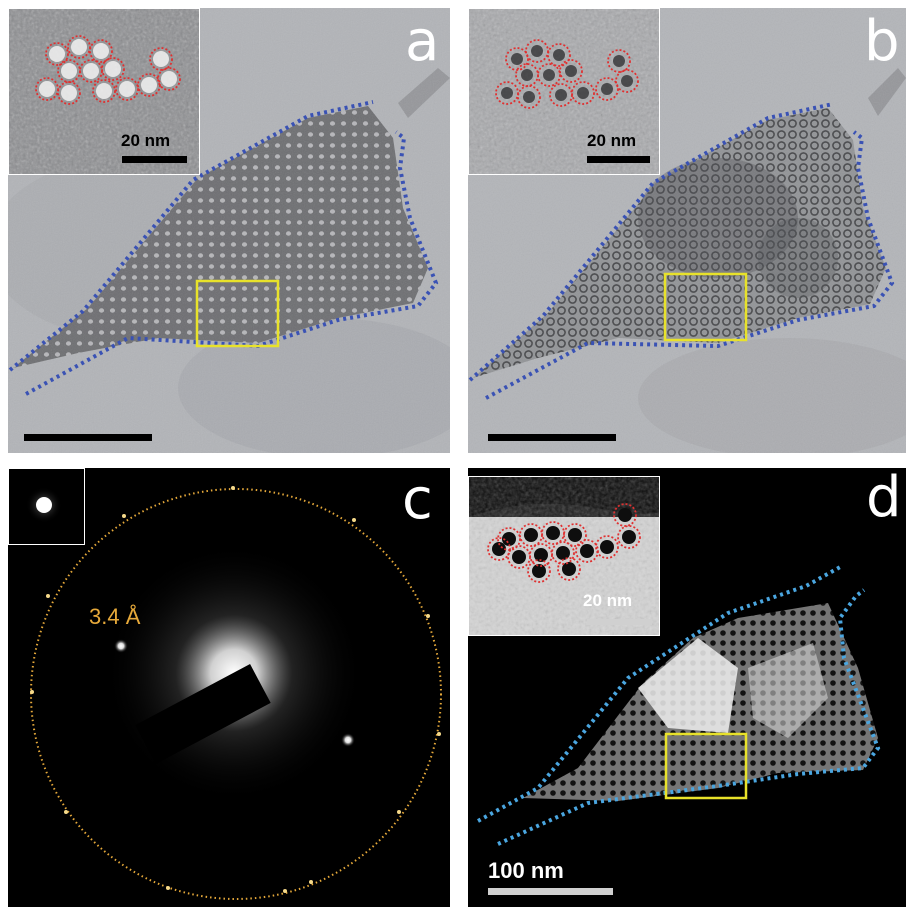 The image size is (906, 907). What do you see at coordinates (417, 500) in the screenshot?
I see `panel-label-c: c` at bounding box center [417, 500].